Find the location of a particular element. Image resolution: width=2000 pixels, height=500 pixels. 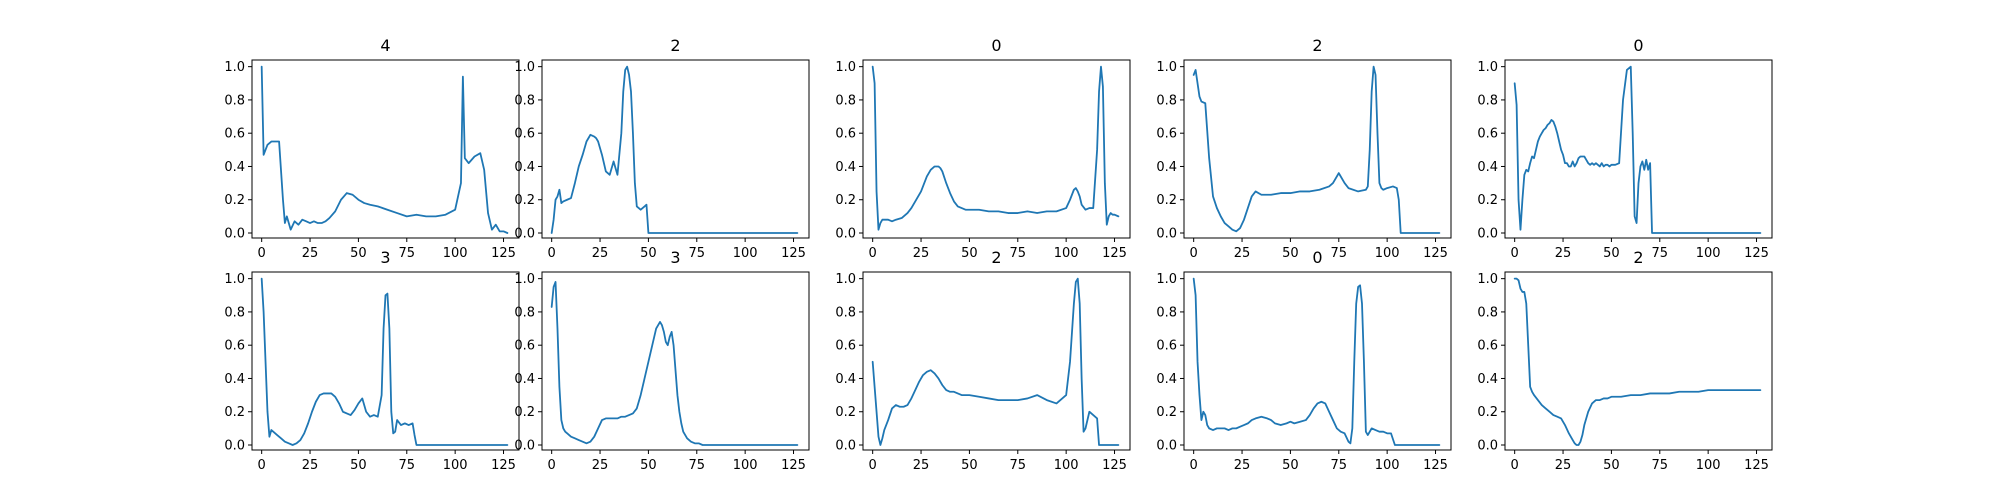

subplot-8: 2 0 25 50 75 100 125 0.0 0.2 0.4 0.6 0.8 1.0 is located at coordinates (983, 360).